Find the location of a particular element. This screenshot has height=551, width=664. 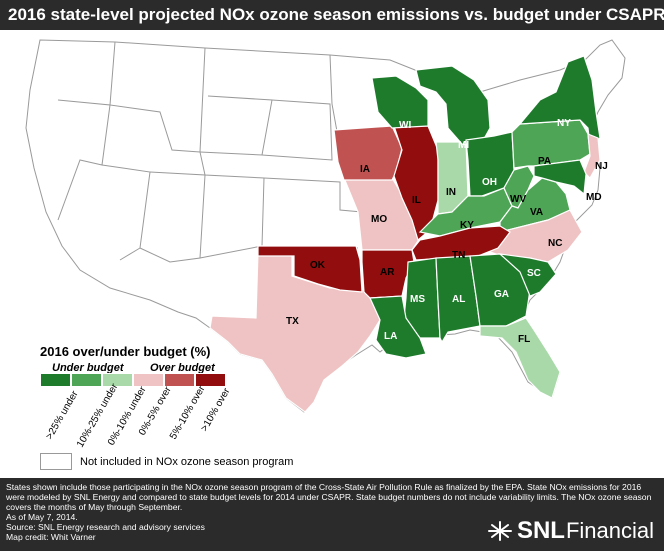

footer-date: As of May 7, 2014. is located at coordinates (42, 517).